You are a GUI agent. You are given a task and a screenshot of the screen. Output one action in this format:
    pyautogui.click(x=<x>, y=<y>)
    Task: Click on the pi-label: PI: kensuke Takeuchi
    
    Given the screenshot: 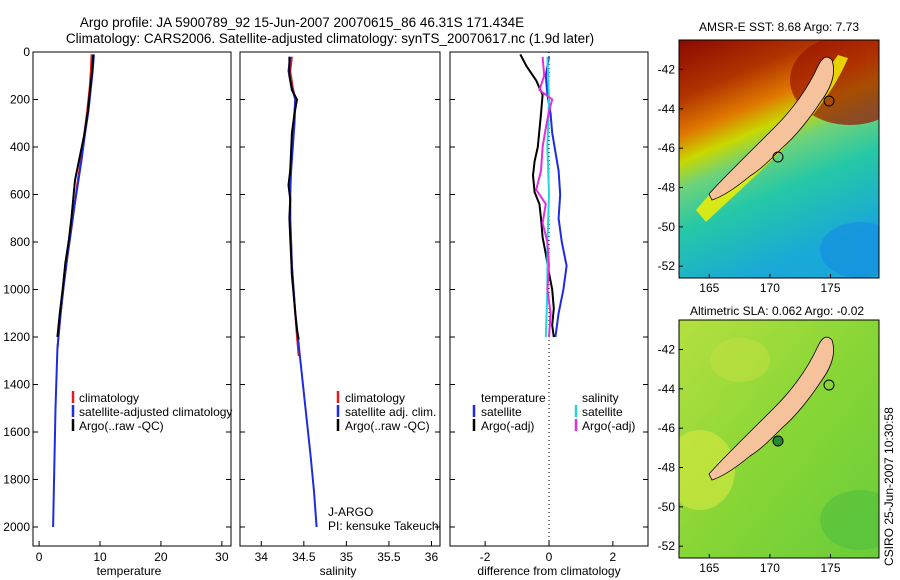 What is the action you would take?
    pyautogui.click(x=384, y=526)
    